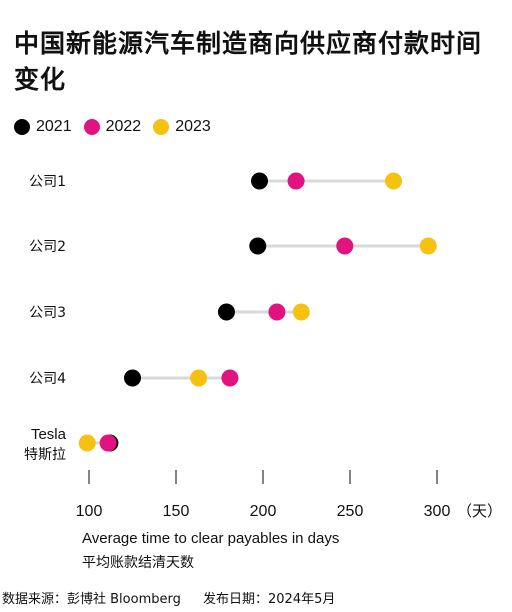  What do you see at coordinates (47, 379) in the screenshot?
I see `category-label: 公司4` at bounding box center [47, 379].